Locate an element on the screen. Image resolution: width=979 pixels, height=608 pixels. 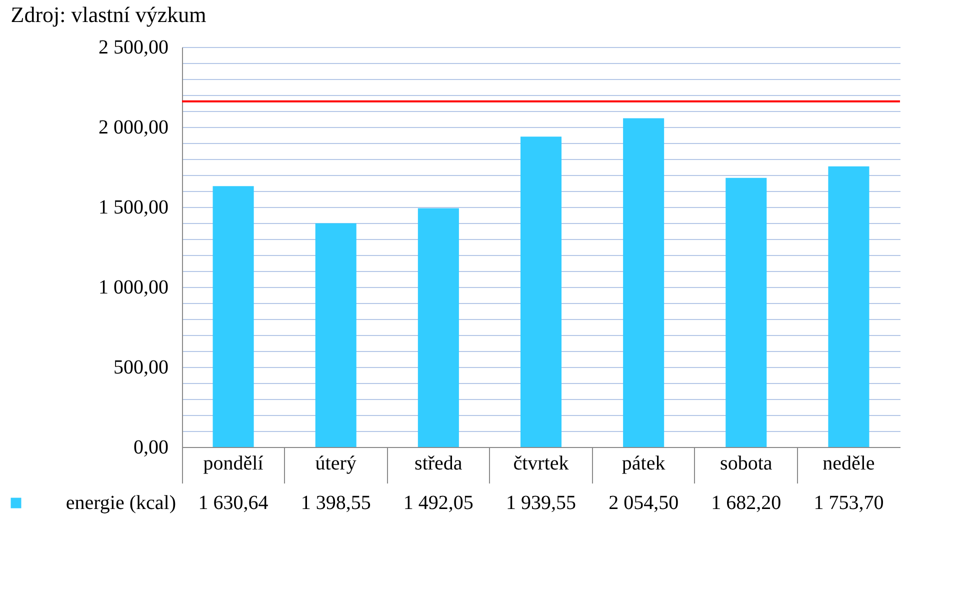
data-label: 1 398,55 is located at coordinates (335, 503).